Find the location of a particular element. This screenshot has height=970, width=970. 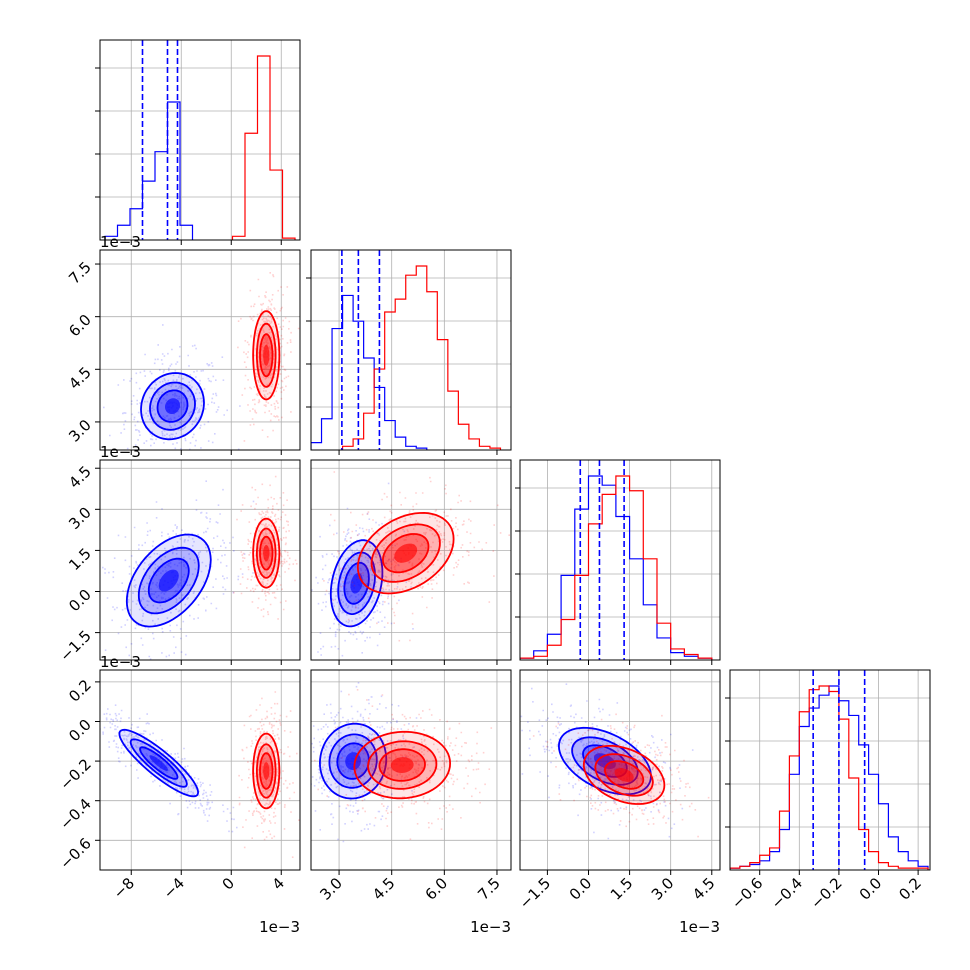

x-tick-label: −0.4 is located at coordinates (787, 893).